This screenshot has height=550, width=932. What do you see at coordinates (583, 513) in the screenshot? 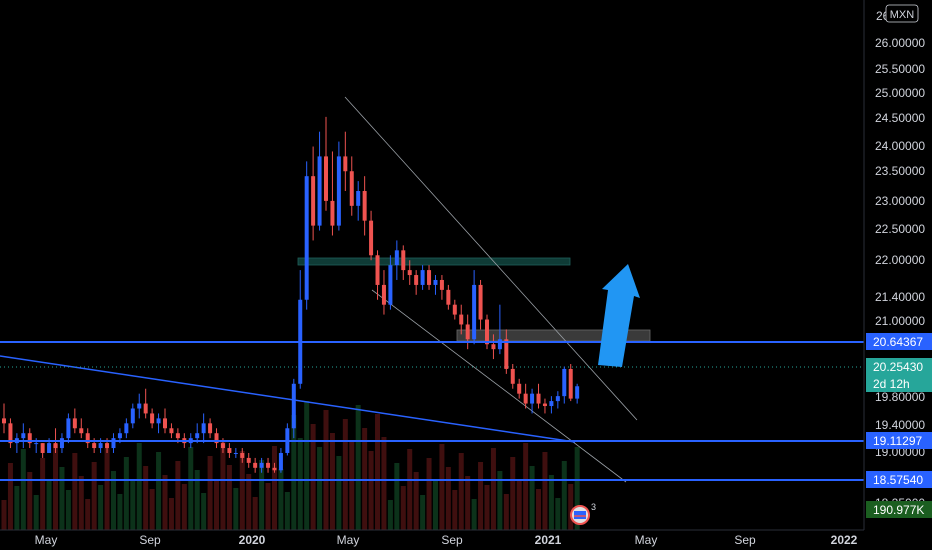
I see `economic-events-icon: 3` at bounding box center [583, 513].